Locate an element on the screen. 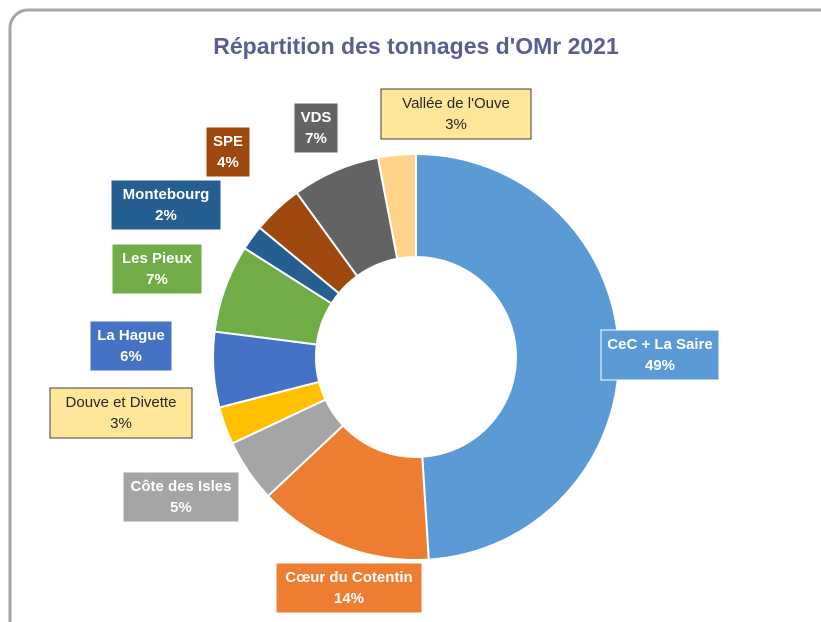 The height and width of the screenshot is (622, 821). data-label-value: 49% is located at coordinates (660, 365).